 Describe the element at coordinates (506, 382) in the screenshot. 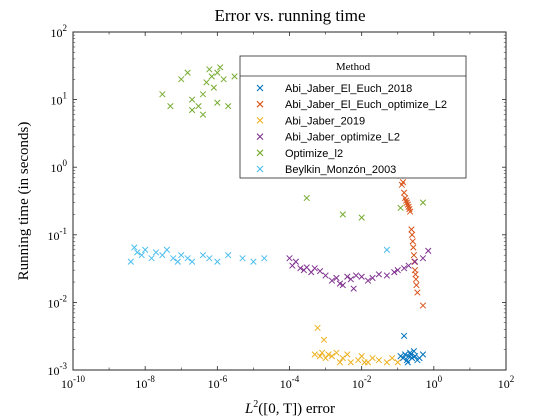

I see `x-tick-label-6: 10²` at that location.